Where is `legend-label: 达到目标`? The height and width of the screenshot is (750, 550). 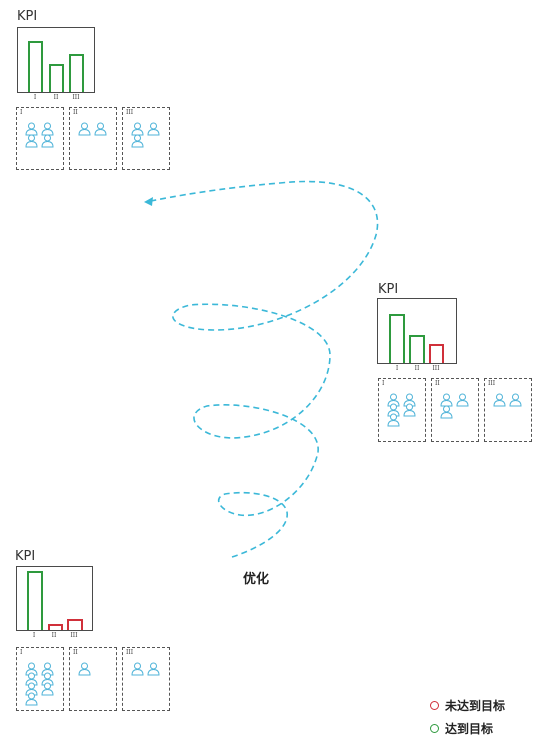
legend-label: 达到目标 is located at coordinates (469, 729).